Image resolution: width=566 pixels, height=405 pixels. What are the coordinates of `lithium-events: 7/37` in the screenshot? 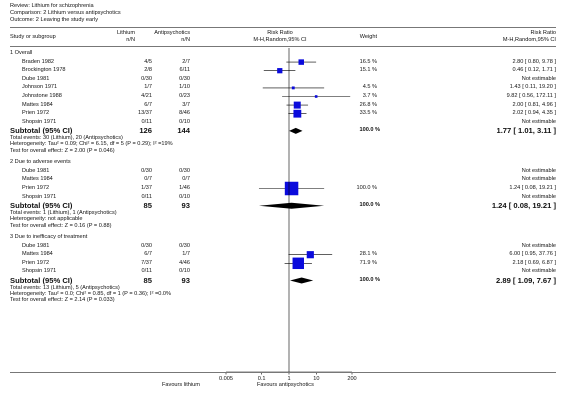 It's located at (146, 262).